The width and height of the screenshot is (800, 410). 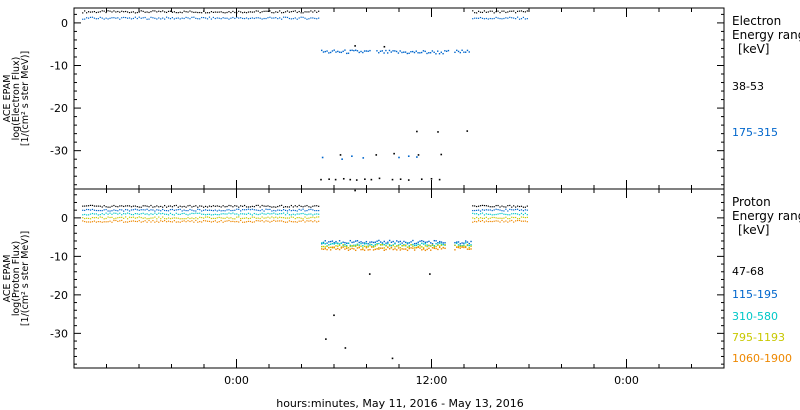 What do you see at coordinates (755, 316) in the screenshot?
I see `legend-entry: 310-580` at bounding box center [755, 316].